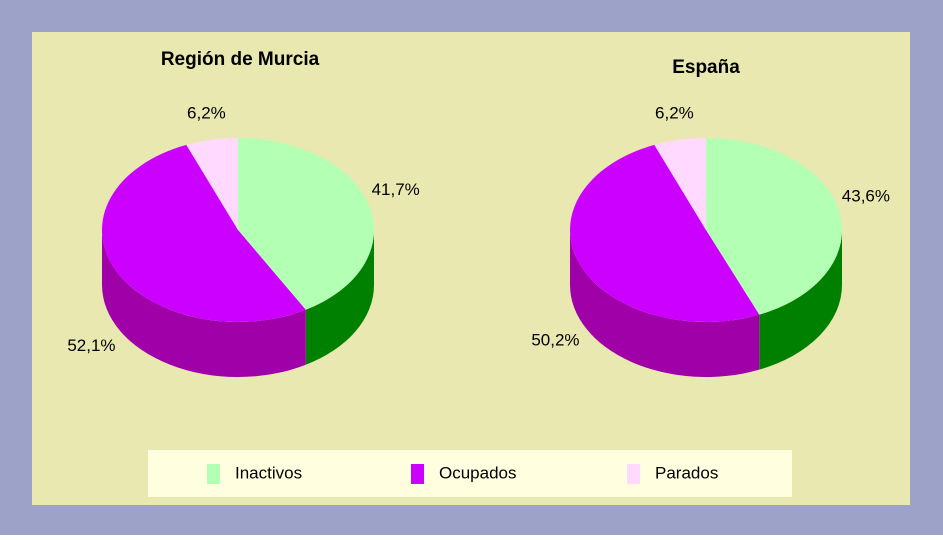 The width and height of the screenshot is (943, 540). Describe the element at coordinates (396, 189) in the screenshot. I see `data-label: 41,7%` at that location.